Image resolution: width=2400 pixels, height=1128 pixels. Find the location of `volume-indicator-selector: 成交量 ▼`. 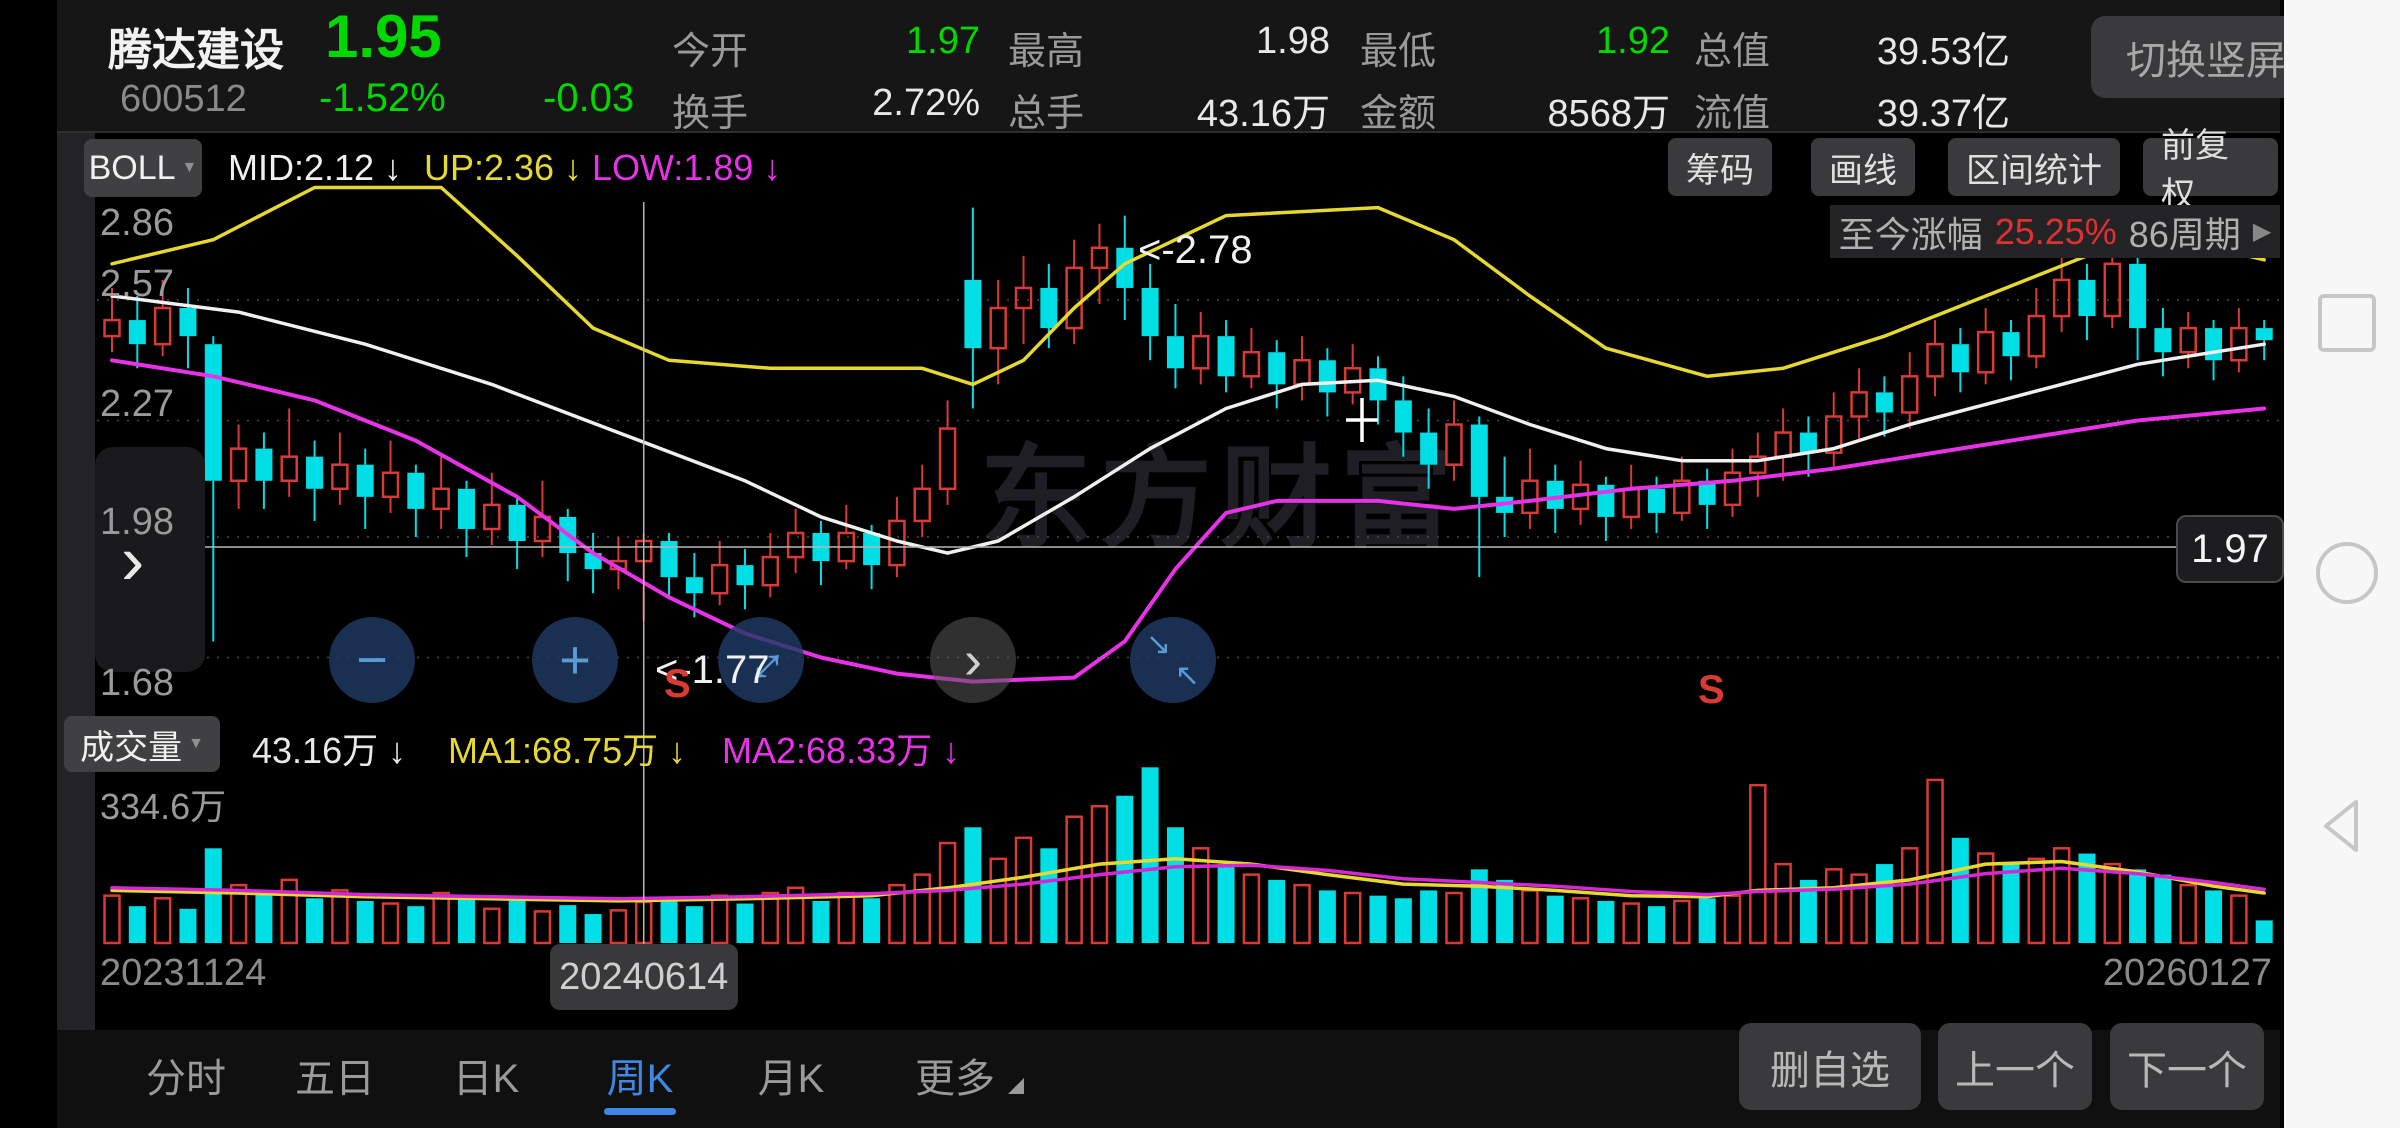

volume-indicator-selector: 成交量 ▼ is located at coordinates (142, 744).